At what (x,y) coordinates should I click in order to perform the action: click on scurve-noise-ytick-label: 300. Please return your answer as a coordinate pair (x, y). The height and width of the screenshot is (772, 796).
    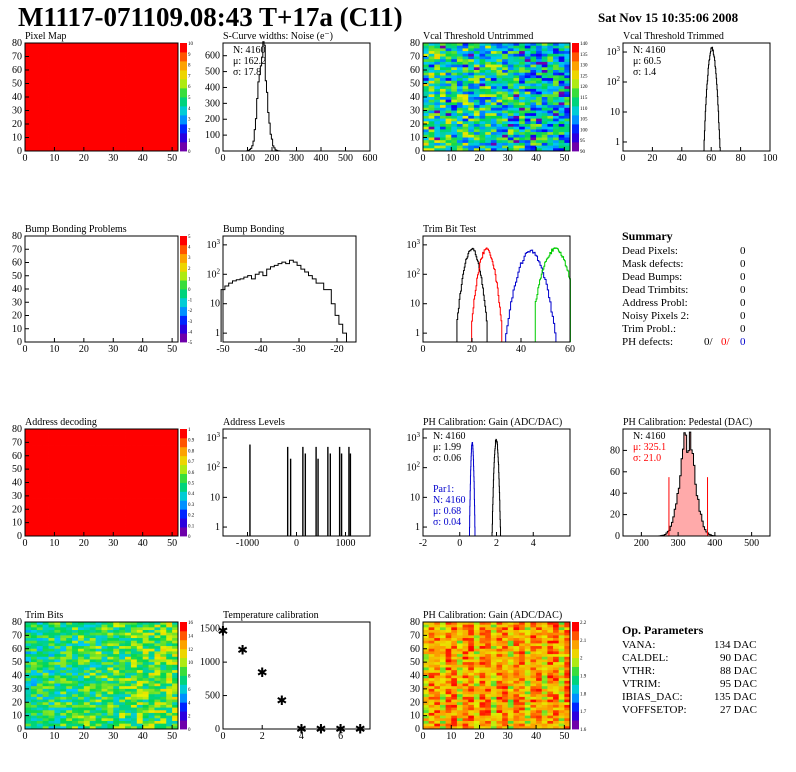
    Looking at the image, I should click on (212, 103).